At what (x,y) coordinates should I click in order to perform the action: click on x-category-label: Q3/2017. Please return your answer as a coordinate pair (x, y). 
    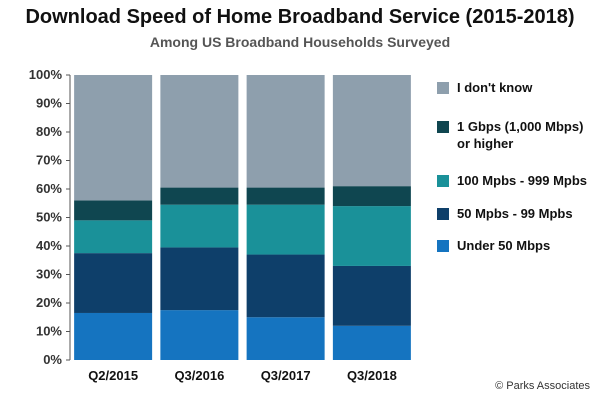
    Looking at the image, I should click on (286, 375).